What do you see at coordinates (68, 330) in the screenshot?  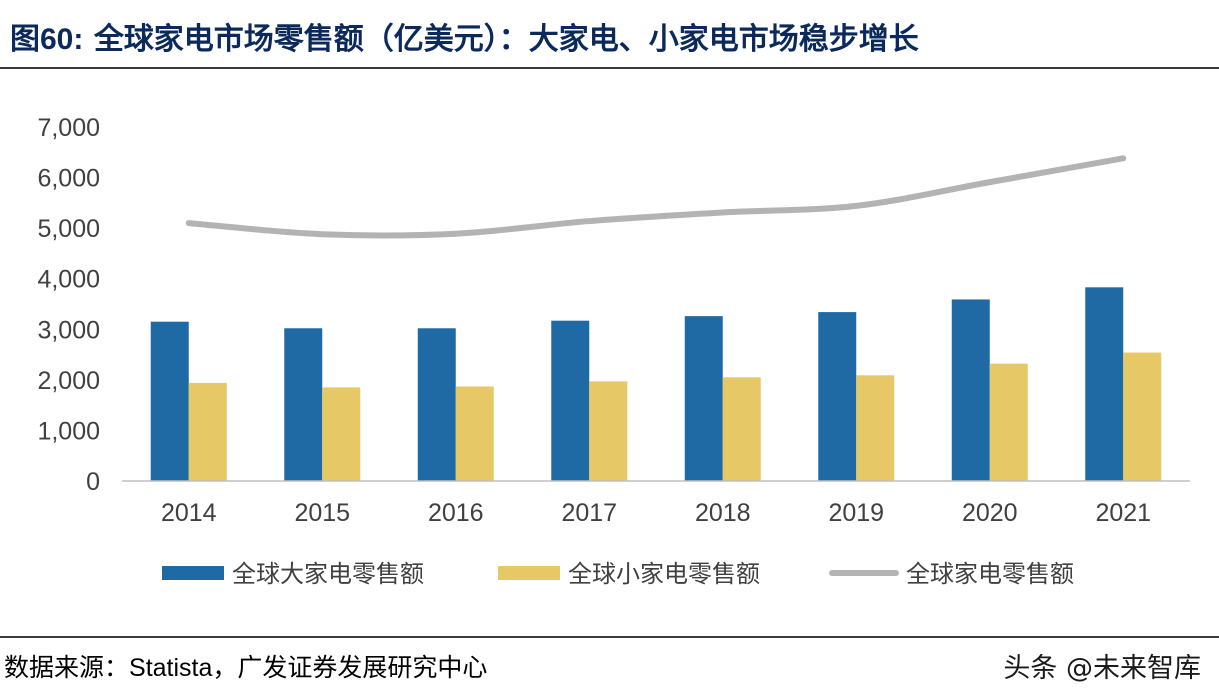 I see `y-tick-label: 3,000` at bounding box center [68, 330].